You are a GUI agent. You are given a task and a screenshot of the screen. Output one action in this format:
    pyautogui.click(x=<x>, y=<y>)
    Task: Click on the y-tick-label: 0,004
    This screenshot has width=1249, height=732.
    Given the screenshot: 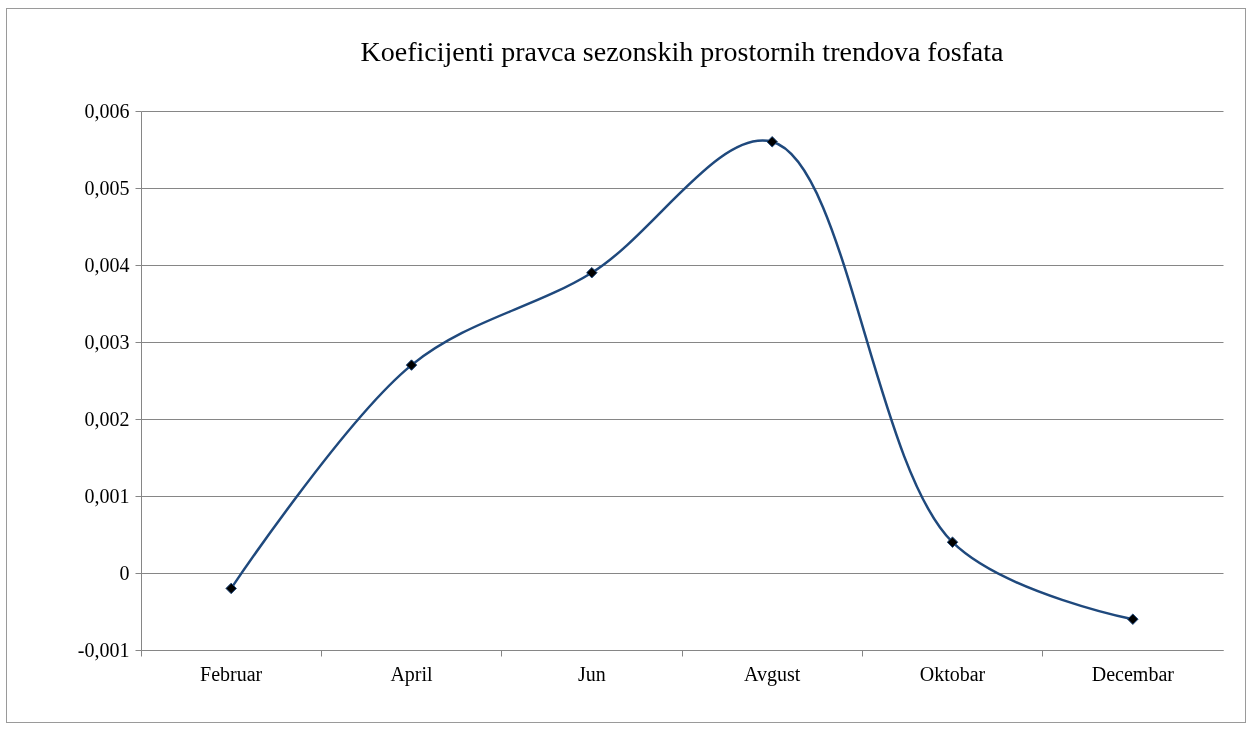 What is the action you would take?
    pyautogui.click(x=107, y=264)
    